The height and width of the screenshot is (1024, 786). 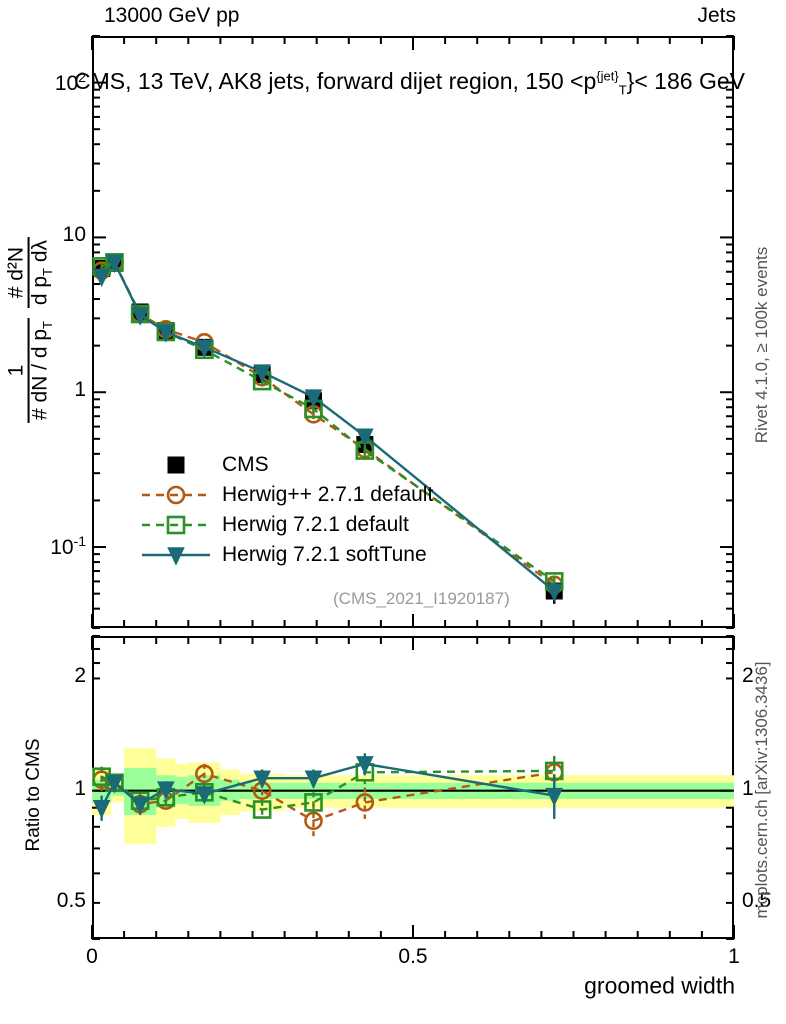 I want to click on rivet-version-note: Rivet 4.1.0, ≥ 100k events, so click(x=761, y=345).